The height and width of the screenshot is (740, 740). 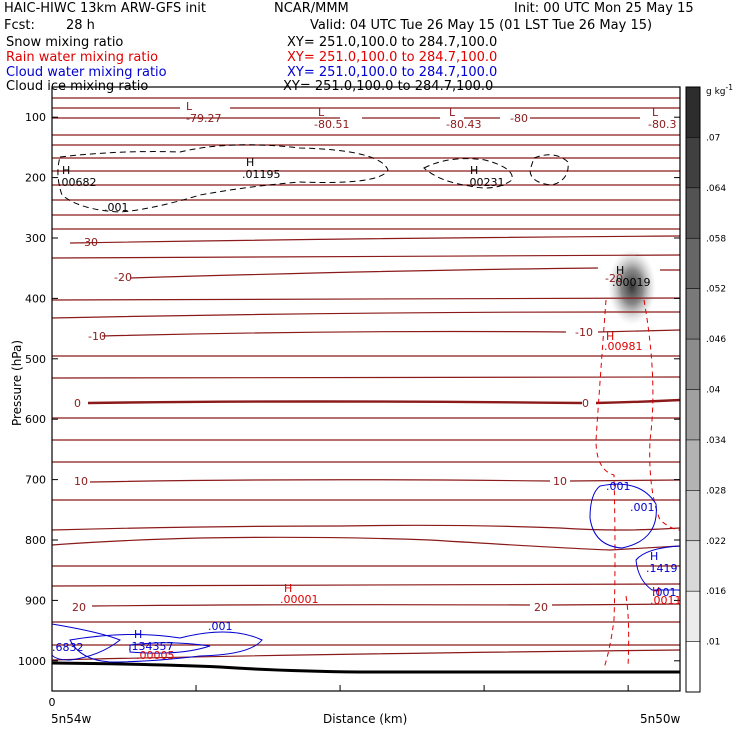 I want to click on rain-label: .00001, so click(x=299, y=599).